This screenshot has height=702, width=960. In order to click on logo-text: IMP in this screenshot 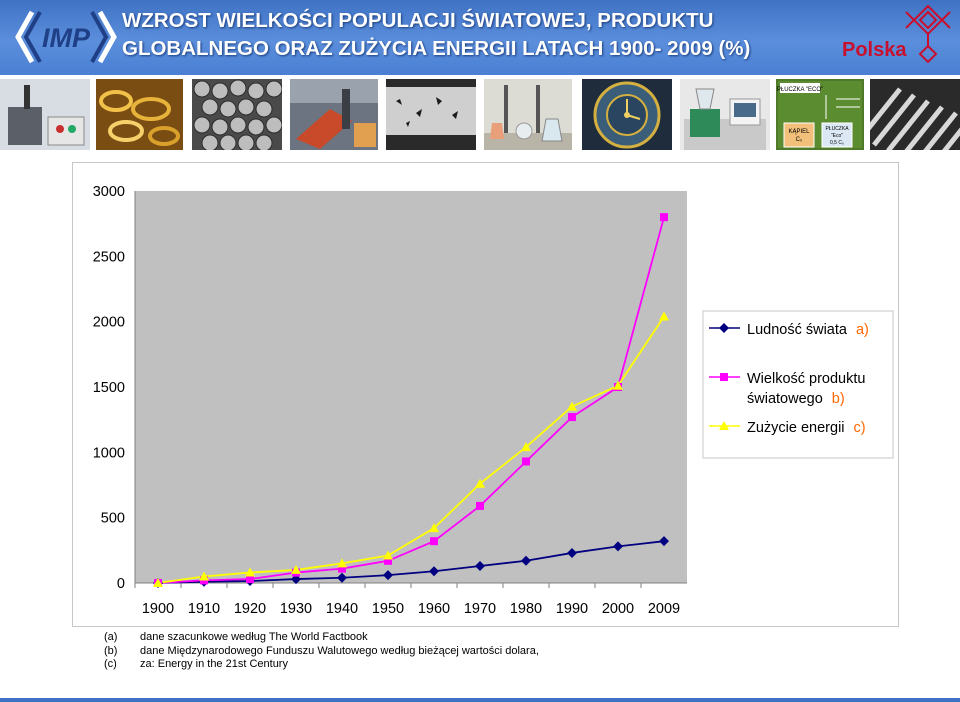, I will do `click(66, 38)`.